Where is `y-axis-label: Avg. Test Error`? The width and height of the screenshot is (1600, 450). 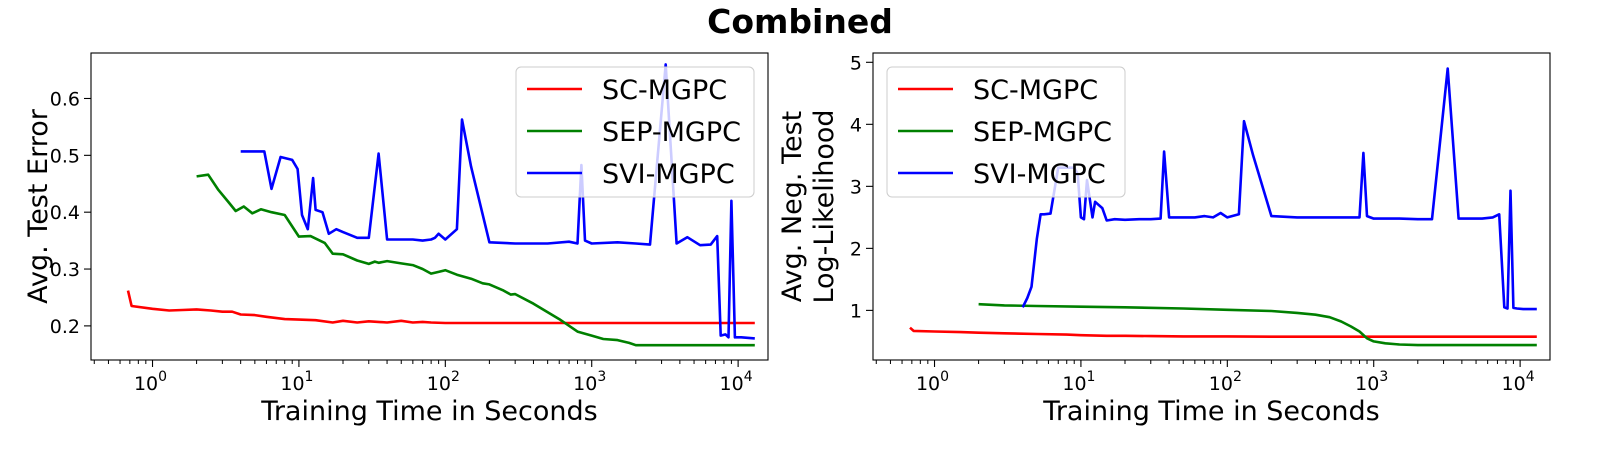
y-axis-label: Avg. Test Error is located at coordinates (38, 206).